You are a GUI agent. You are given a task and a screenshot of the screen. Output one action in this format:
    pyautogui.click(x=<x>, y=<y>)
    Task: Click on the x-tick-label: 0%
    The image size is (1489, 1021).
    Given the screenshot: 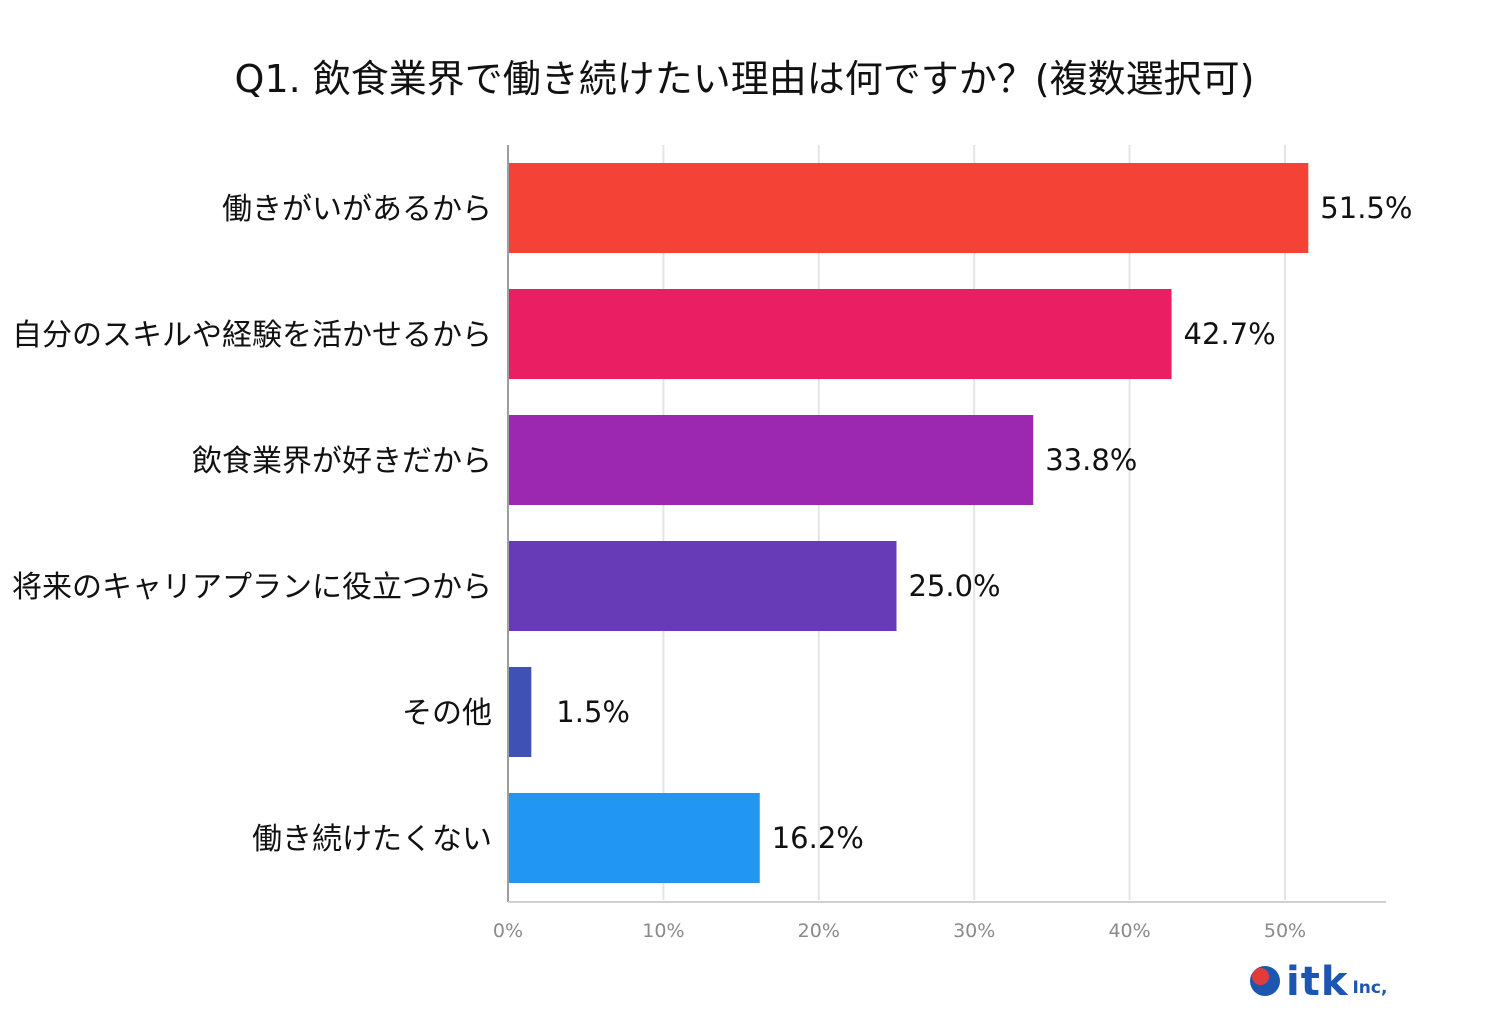 What is the action you would take?
    pyautogui.click(x=508, y=931)
    